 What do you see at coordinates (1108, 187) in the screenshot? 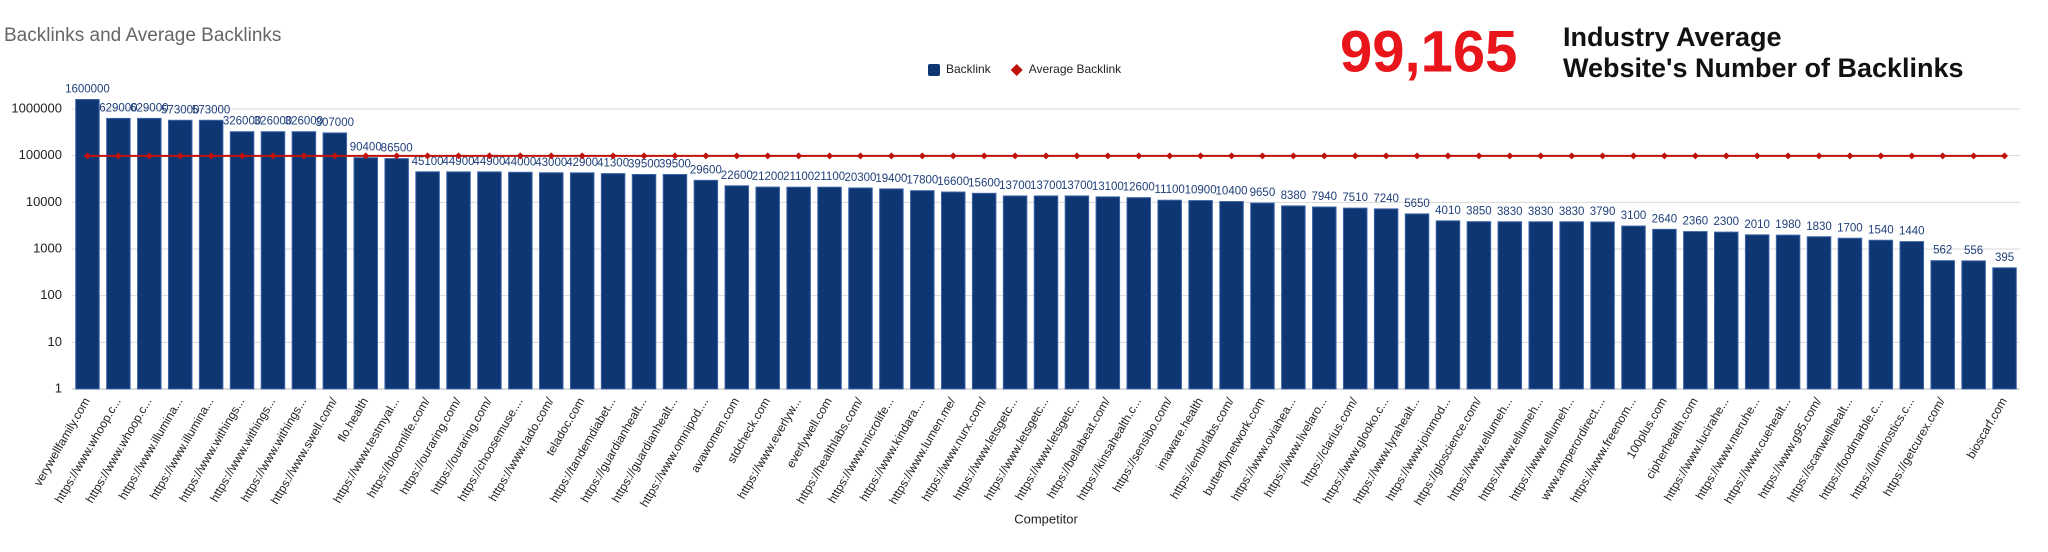
I see `data-label: 13100` at bounding box center [1108, 187].